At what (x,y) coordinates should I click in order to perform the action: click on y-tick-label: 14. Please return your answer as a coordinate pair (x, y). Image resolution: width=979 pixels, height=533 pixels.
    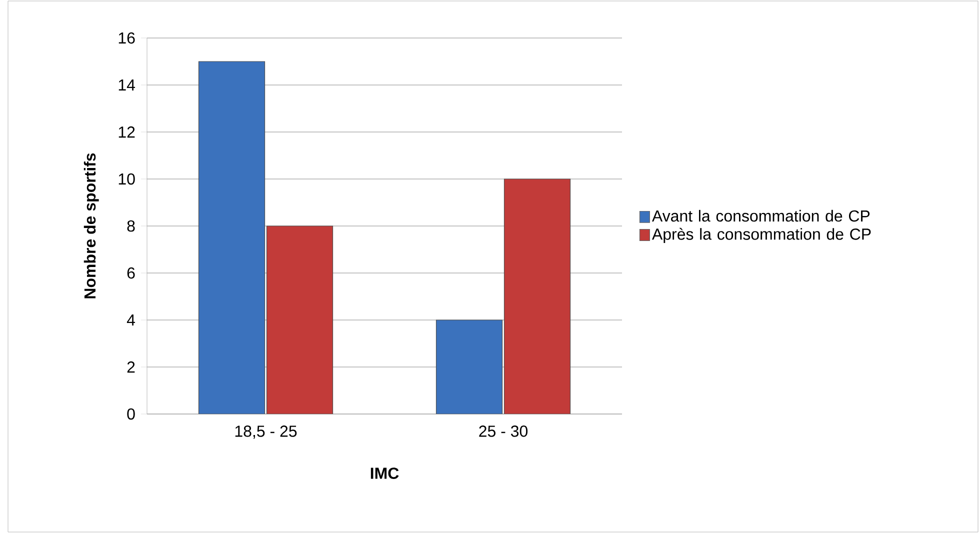
    Looking at the image, I should click on (127, 84).